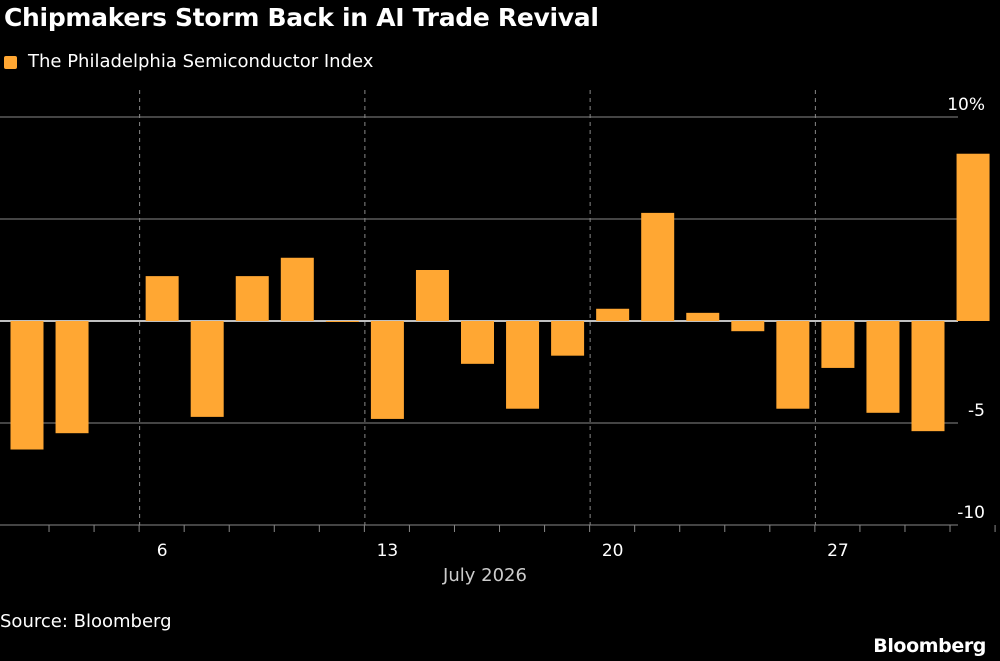 This screenshot has height=661, width=1000. I want to click on y-tick-label: -5, so click(976, 411).